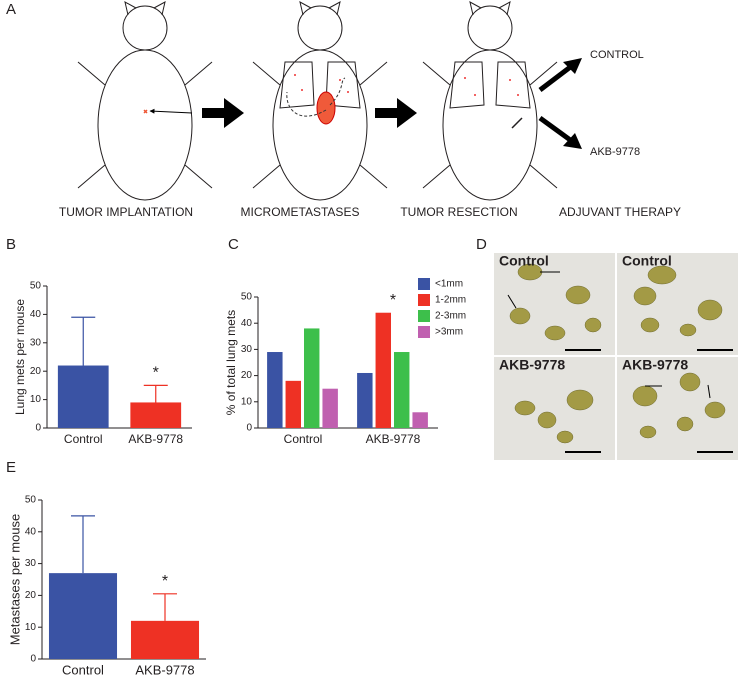 The width and height of the screenshot is (740, 678). Describe the element at coordinates (11, 467) in the screenshot. I see `panel-letter: E` at that location.